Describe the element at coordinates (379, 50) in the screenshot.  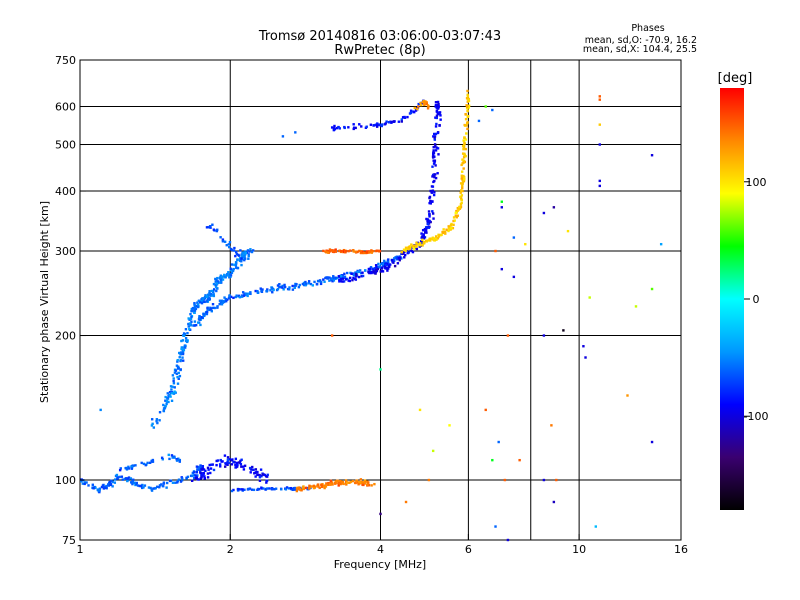
I see `chart-subtitle: RwPretec (8p)` at that location.